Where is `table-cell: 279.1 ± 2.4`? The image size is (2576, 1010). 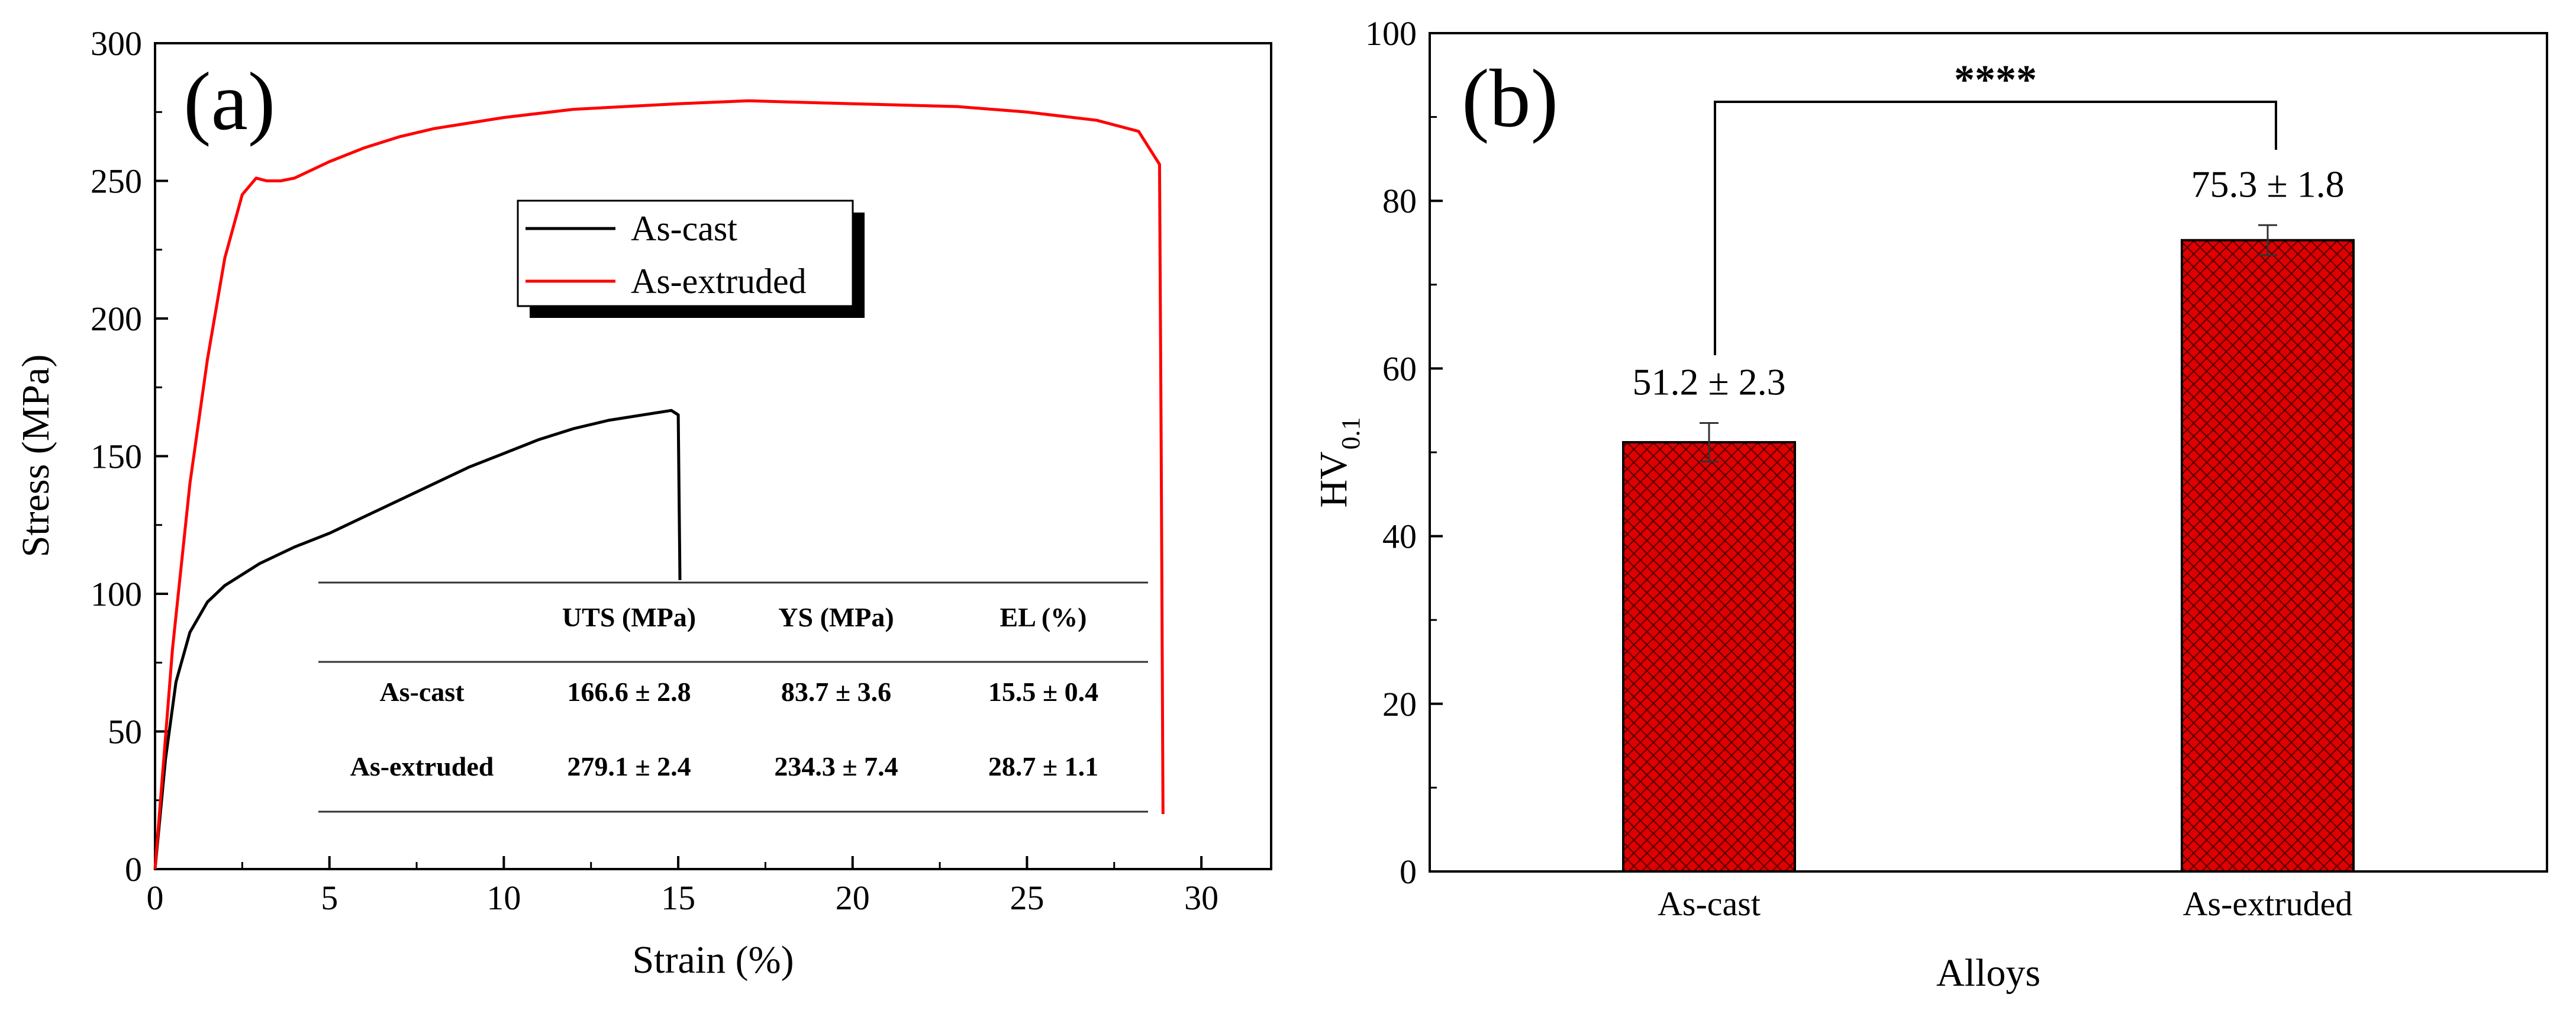
table-cell: 279.1 ± 2.4 is located at coordinates (629, 766).